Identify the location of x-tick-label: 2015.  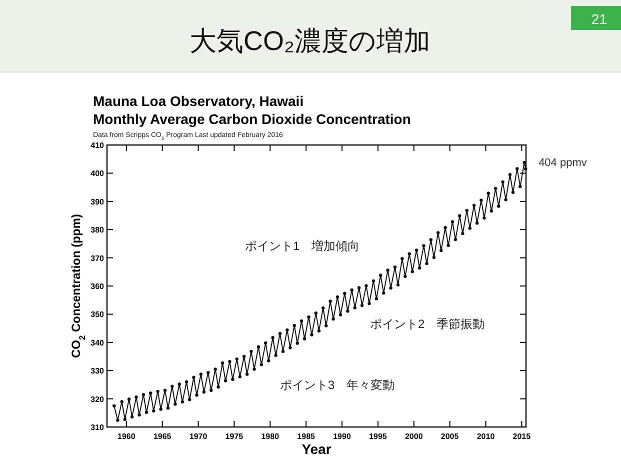
(522, 436).